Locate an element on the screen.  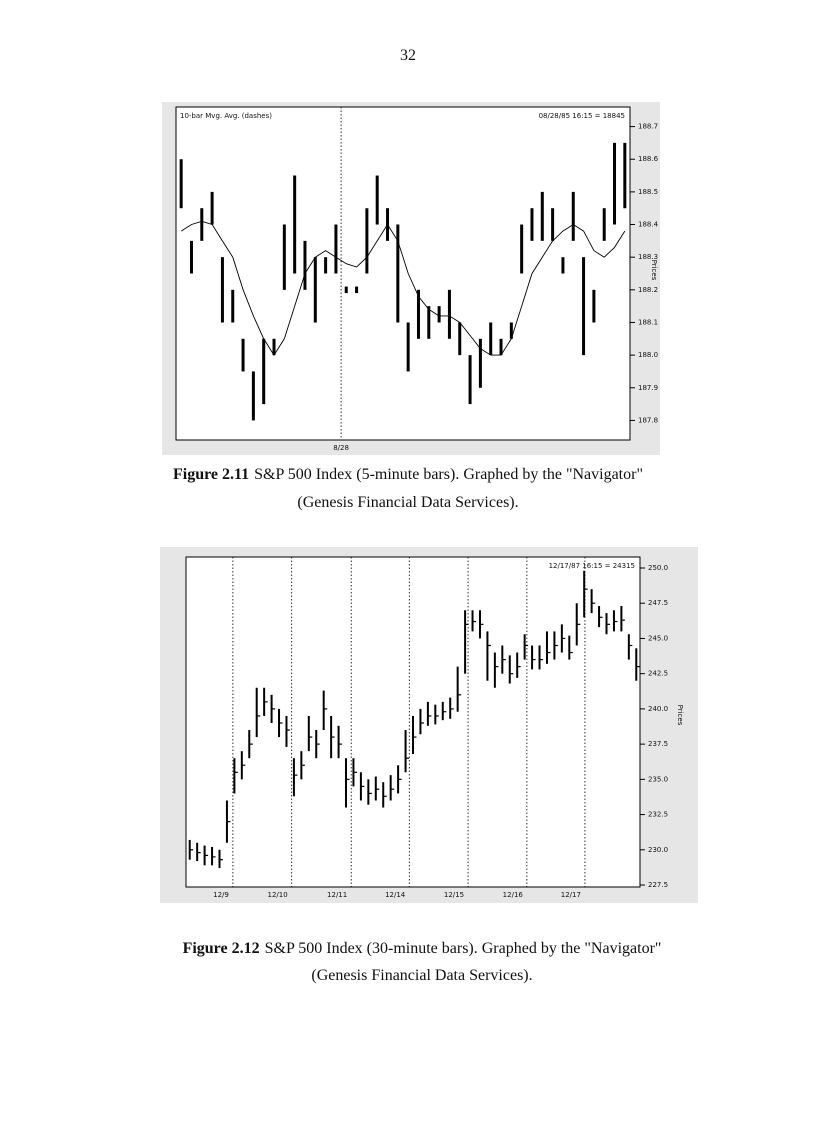
caption-label: Figure 2.12 is located at coordinates (221, 948).